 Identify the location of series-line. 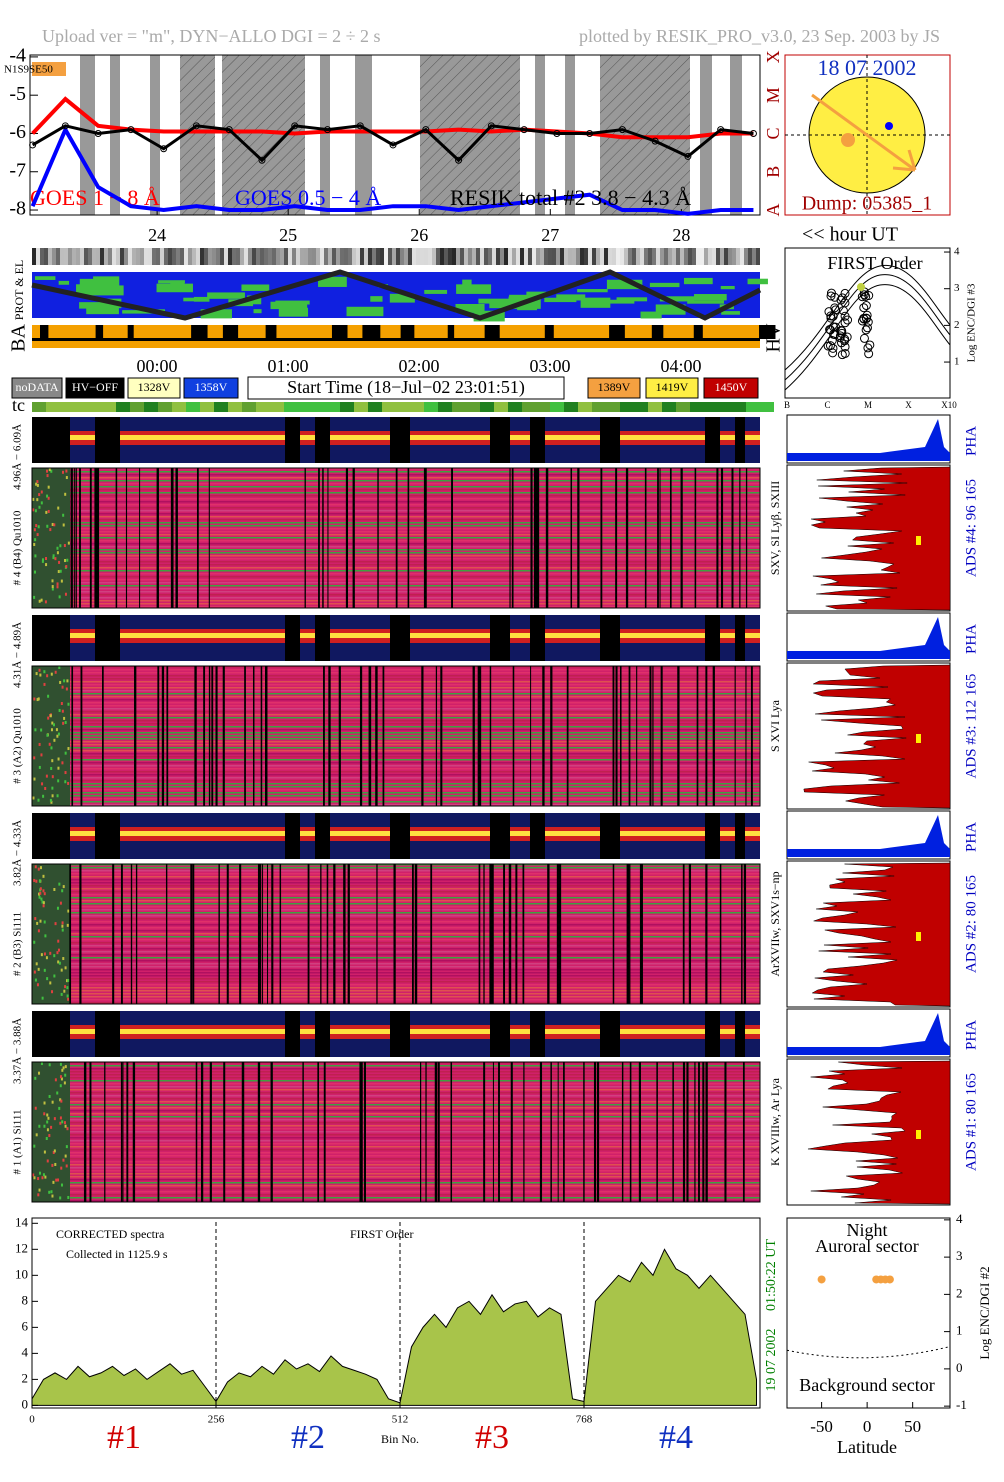
(392, 170).